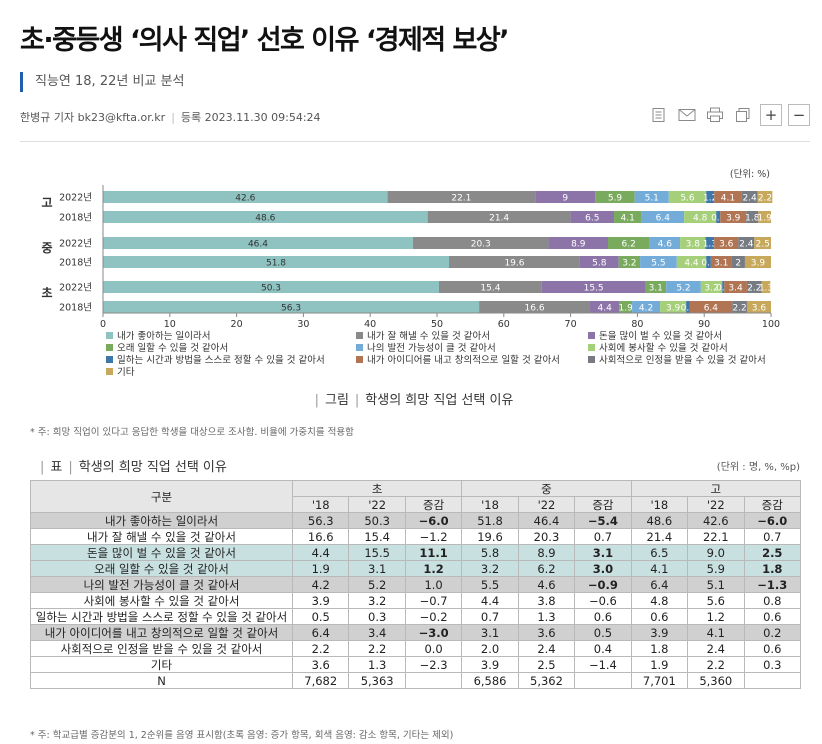 Image resolution: width=822 pixels, height=744 pixels. What do you see at coordinates (565, 199) in the screenshot?
I see `segment-value-label: 9` at bounding box center [565, 199].